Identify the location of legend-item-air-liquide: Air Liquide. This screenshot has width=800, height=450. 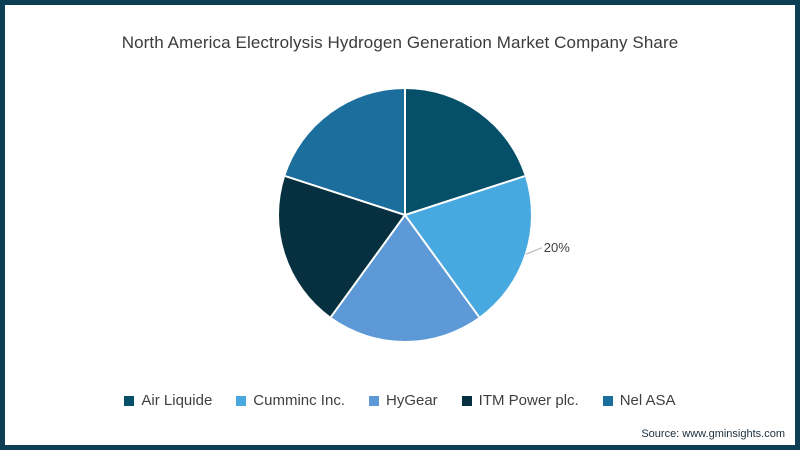
(168, 400).